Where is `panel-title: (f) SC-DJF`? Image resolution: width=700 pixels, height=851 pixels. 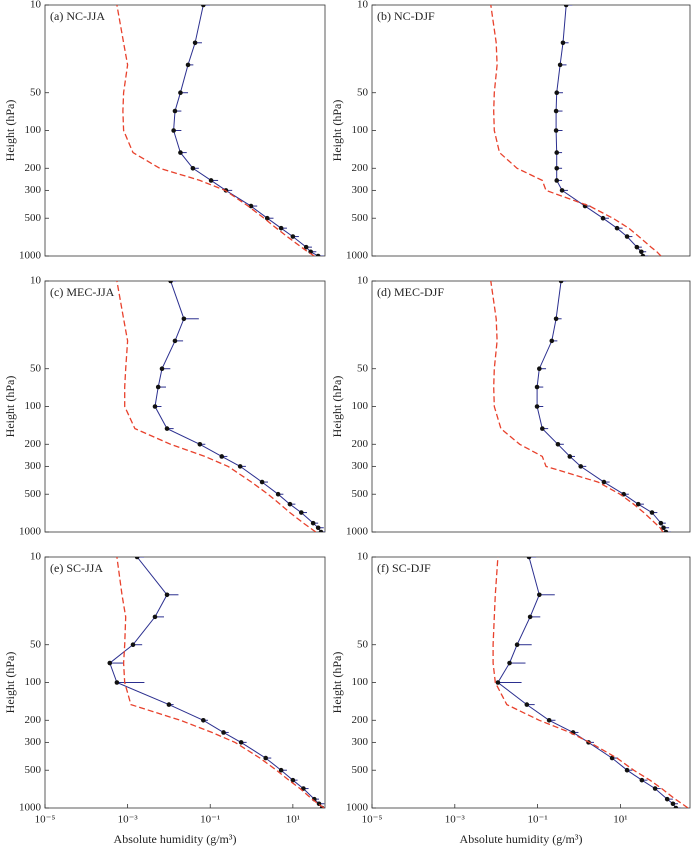 panel-title: (f) SC-DJF is located at coordinates (404, 568).